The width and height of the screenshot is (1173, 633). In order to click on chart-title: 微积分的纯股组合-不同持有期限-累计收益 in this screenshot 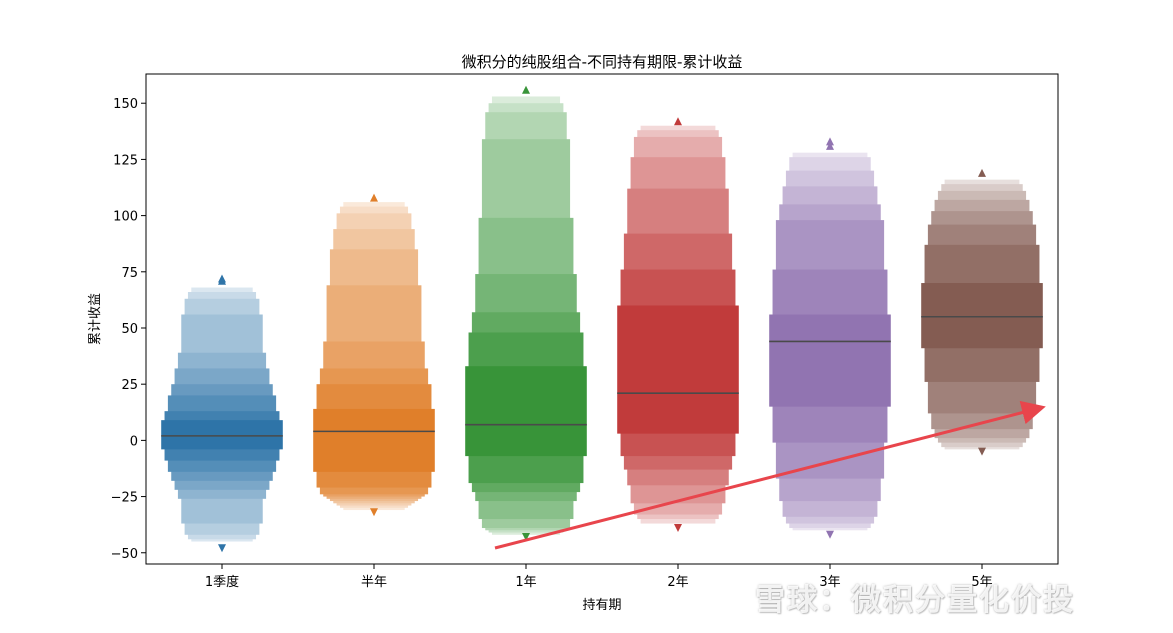, I will do `click(602, 62)`.